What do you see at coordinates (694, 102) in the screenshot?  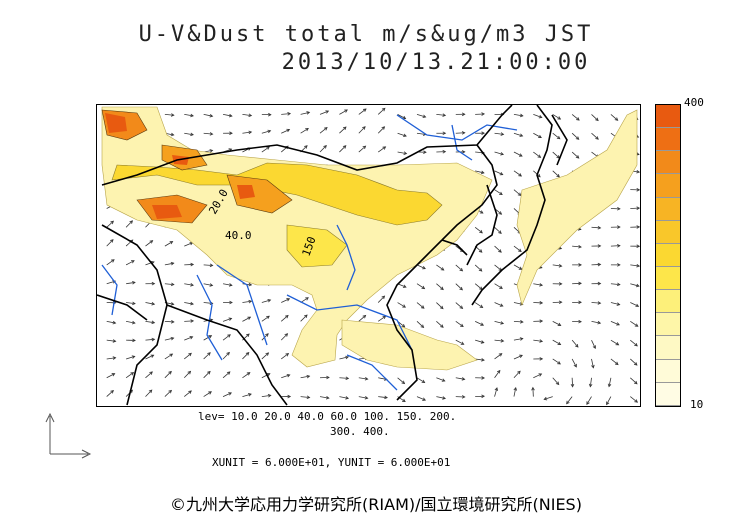 I see `legend-max-label: 400` at bounding box center [694, 102].